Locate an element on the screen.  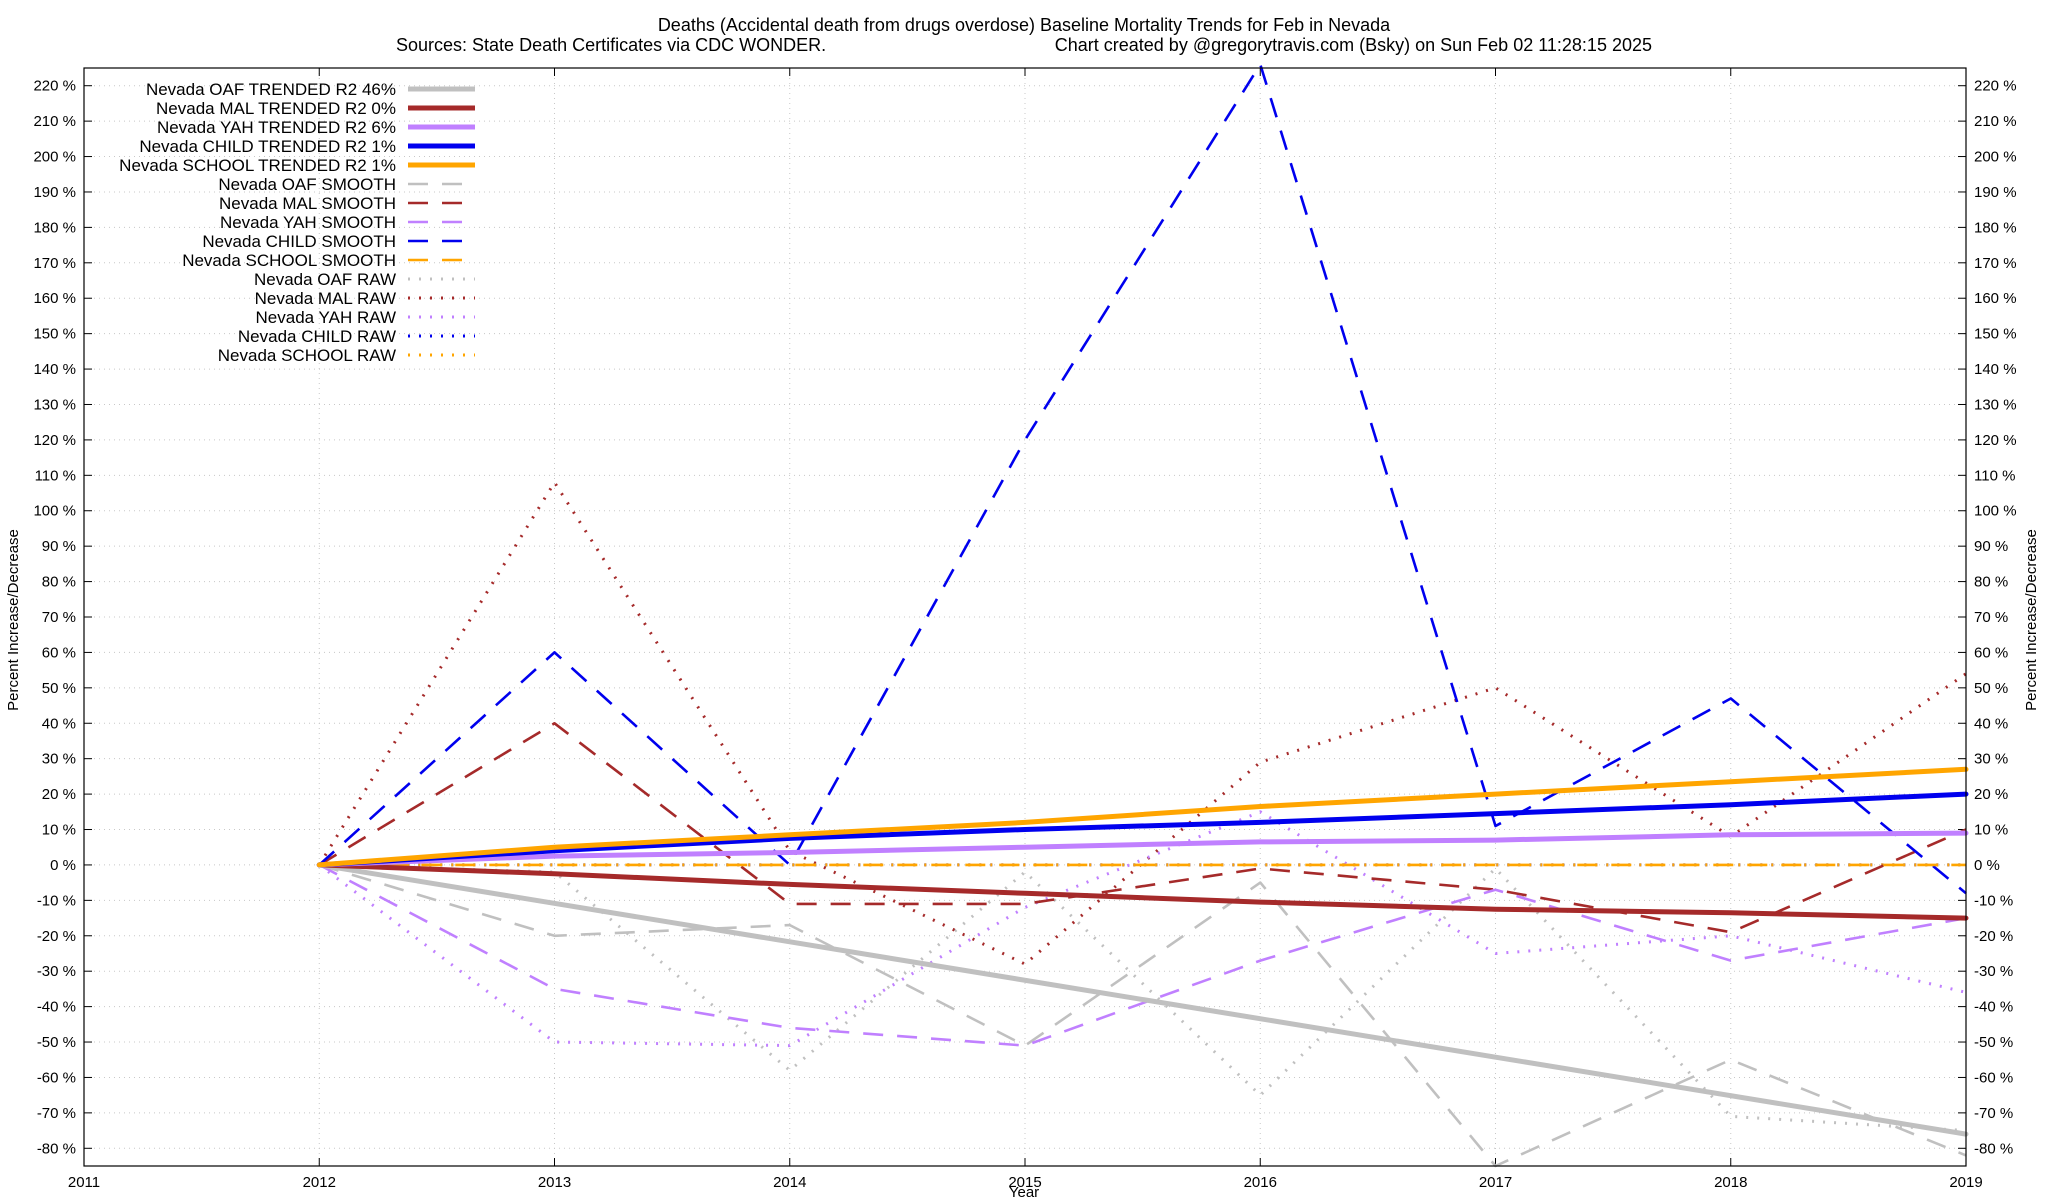
y-tick-label-right: 30 % is located at coordinates (1991, 759).